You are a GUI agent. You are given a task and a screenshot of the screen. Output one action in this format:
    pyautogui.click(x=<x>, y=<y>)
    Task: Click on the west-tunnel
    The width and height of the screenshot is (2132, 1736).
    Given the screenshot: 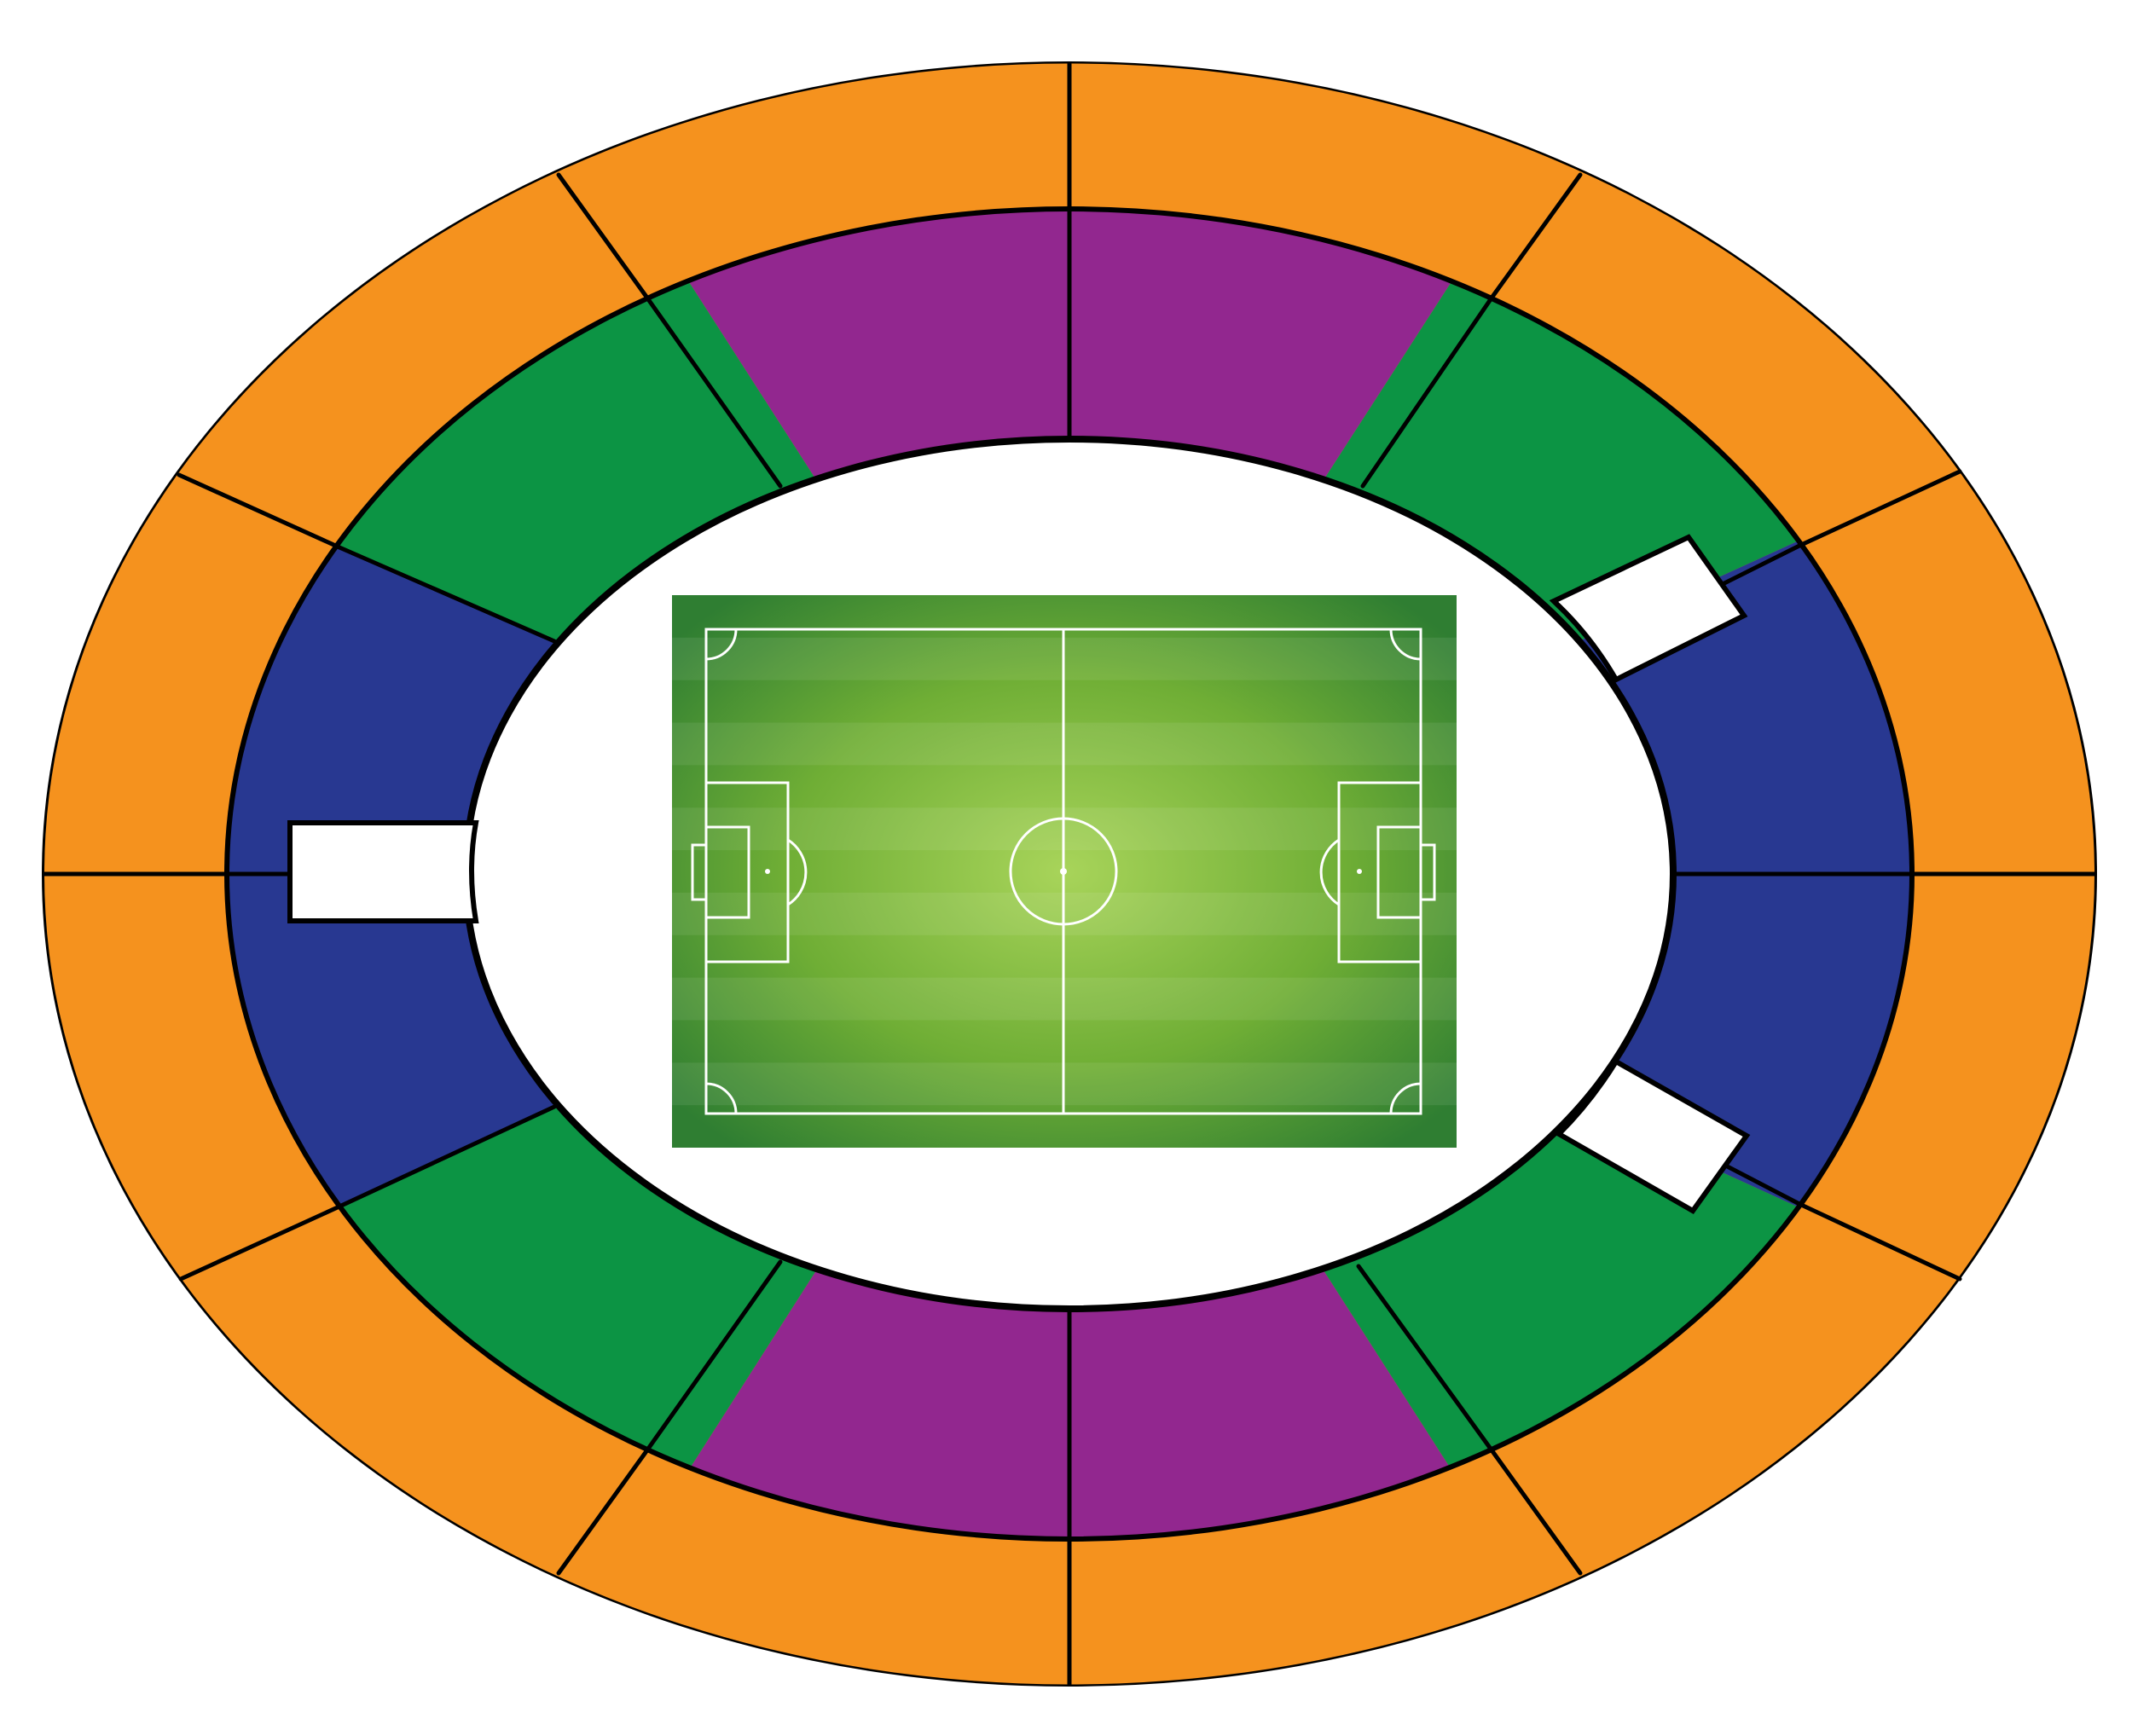 What is the action you would take?
    pyautogui.click(x=383, y=871)
    